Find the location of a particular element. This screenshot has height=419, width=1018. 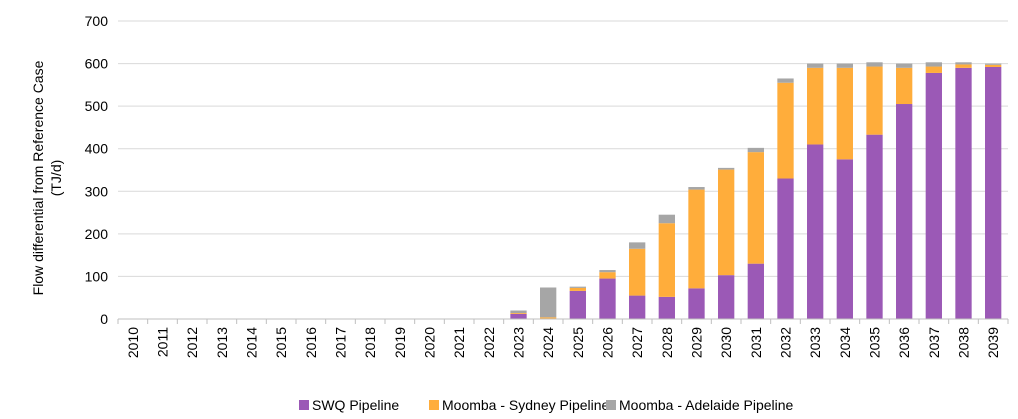

x-tick-label: 2034 is located at coordinates (845, 342).